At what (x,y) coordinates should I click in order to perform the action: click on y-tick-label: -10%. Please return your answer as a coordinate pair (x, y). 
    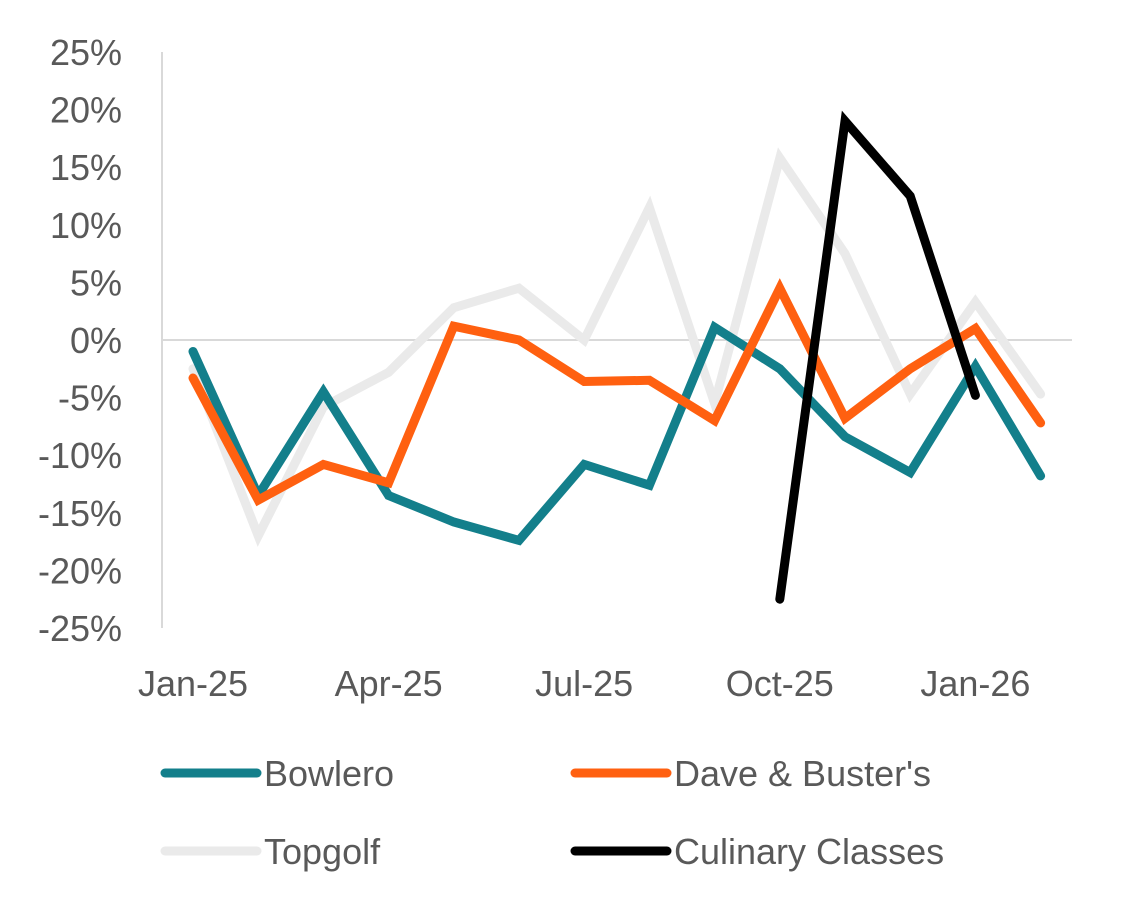
    Looking at the image, I should click on (80, 455).